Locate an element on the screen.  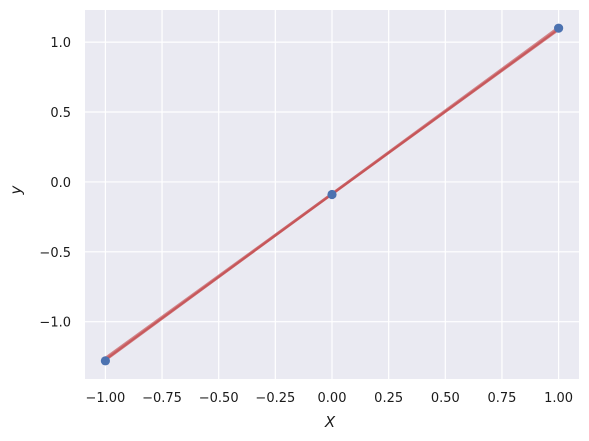
y-tick-label: 0.5 is located at coordinates (60, 113).